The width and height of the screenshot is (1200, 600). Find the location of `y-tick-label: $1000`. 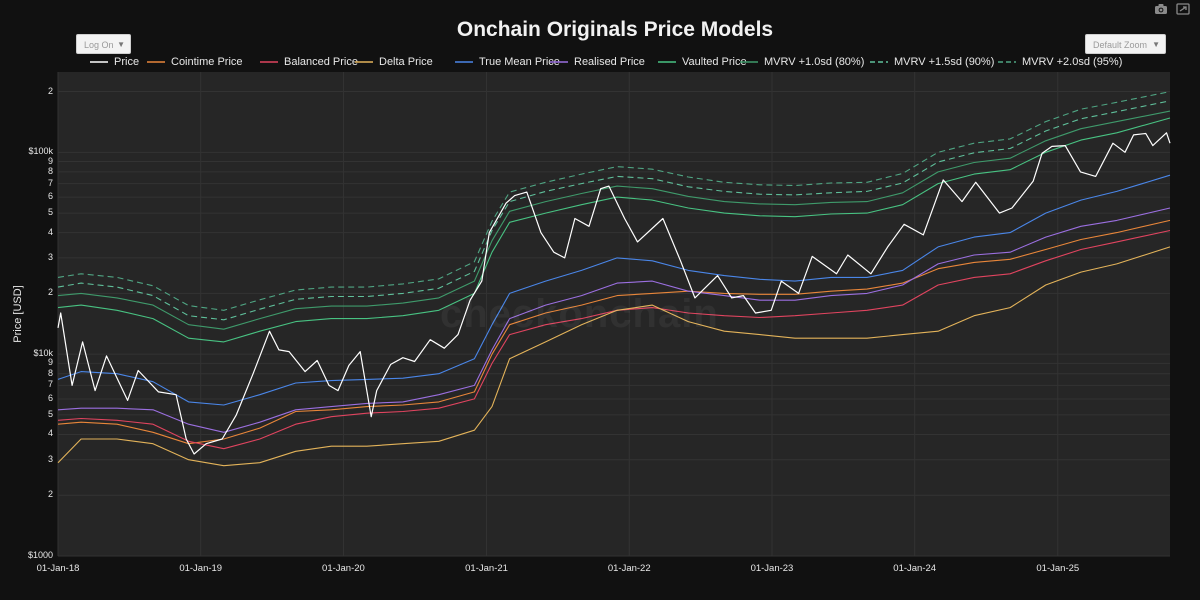

y-tick-label: $1000 is located at coordinates (40, 555).